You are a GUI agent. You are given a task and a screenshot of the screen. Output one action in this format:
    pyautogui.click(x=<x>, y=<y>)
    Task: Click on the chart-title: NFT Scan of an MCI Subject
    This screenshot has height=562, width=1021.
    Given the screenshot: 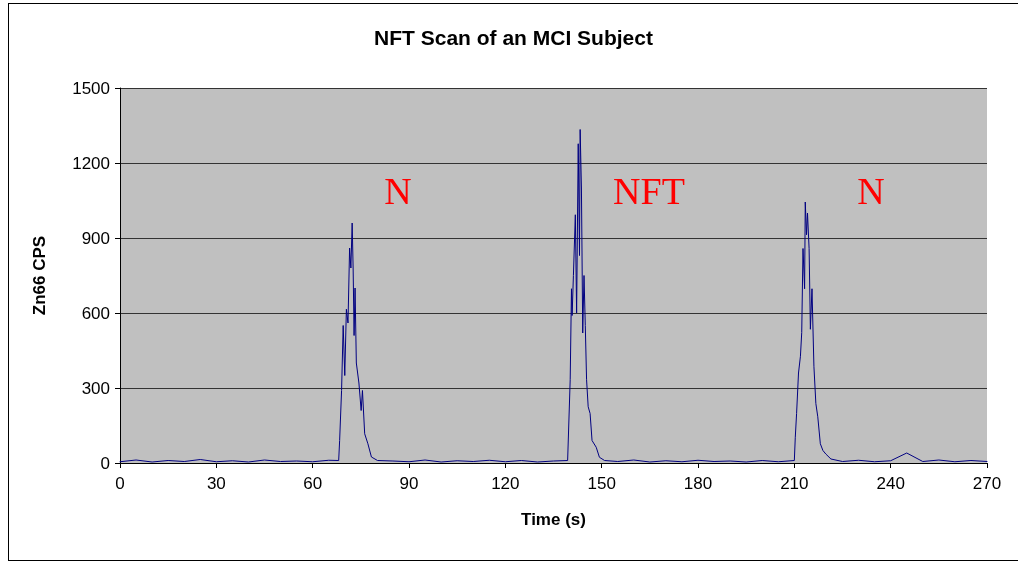 What is the action you would take?
    pyautogui.click(x=513, y=37)
    